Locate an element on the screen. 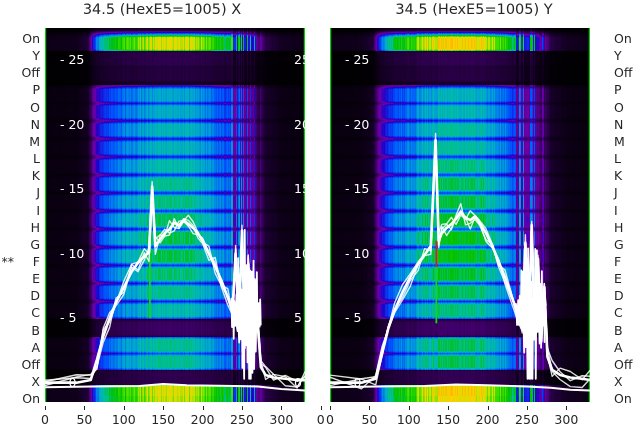 Image resolution: width=640 pixels, height=440 pixels. ytick-right-5: - 5 is located at coordinates (353, 318).